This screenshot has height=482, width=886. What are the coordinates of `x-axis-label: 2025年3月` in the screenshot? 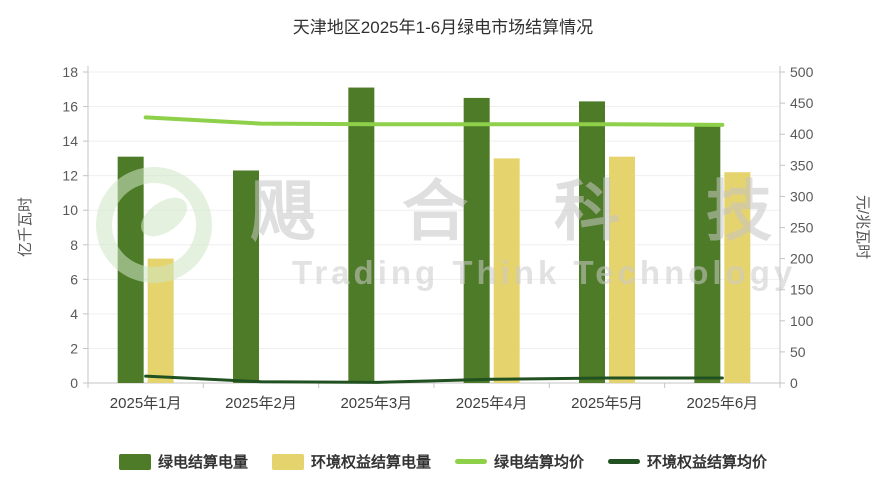 It's located at (376, 403).